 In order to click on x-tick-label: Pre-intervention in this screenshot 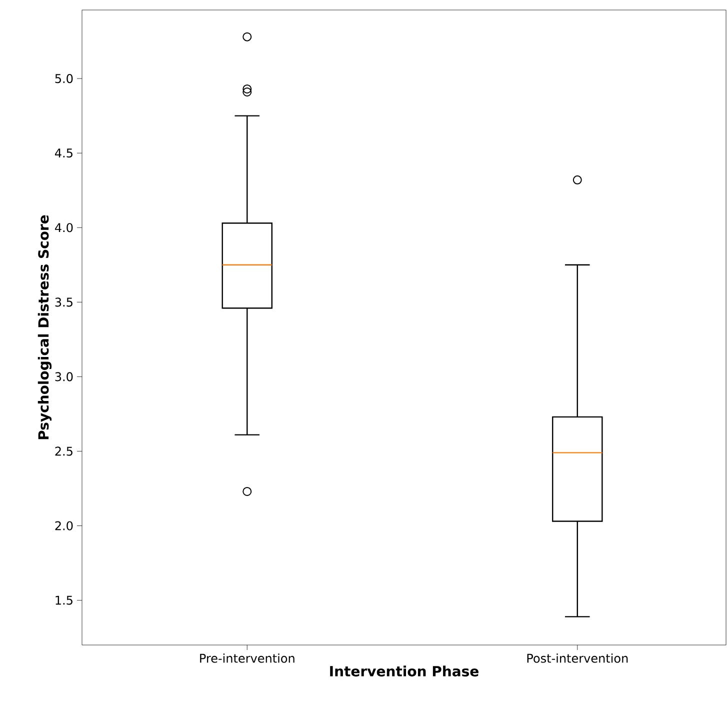, I will do `click(247, 658)`.